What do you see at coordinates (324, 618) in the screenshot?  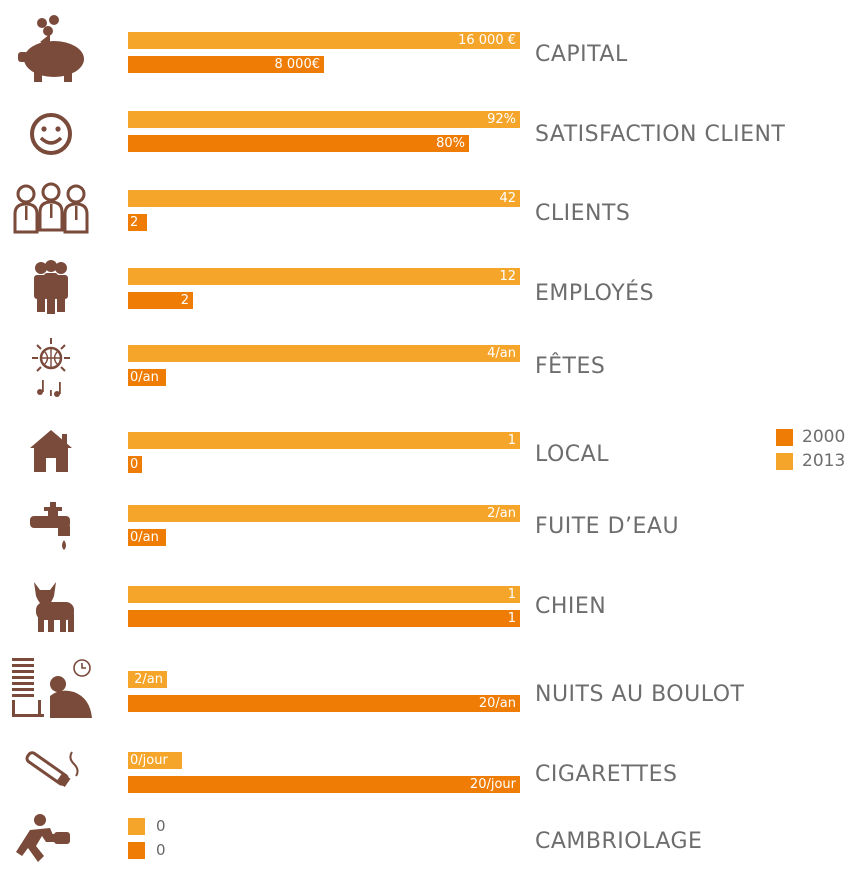 I see `bar-2000-chien: 1` at bounding box center [324, 618].